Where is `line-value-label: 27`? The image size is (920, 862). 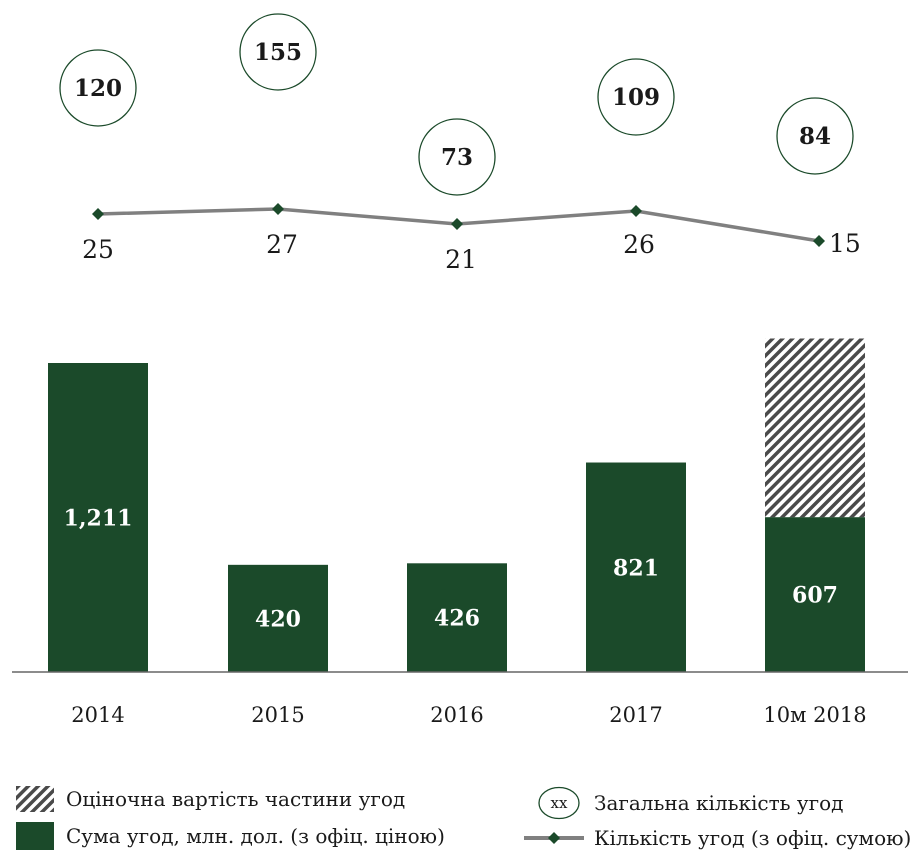 line-value-label: 27 is located at coordinates (282, 244).